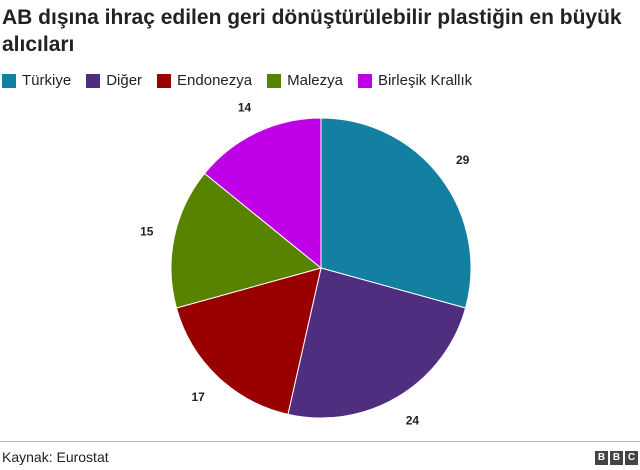 The image size is (640, 470). What do you see at coordinates (425, 80) in the screenshot?
I see `legend-label: Birleşik Krallık` at bounding box center [425, 80].